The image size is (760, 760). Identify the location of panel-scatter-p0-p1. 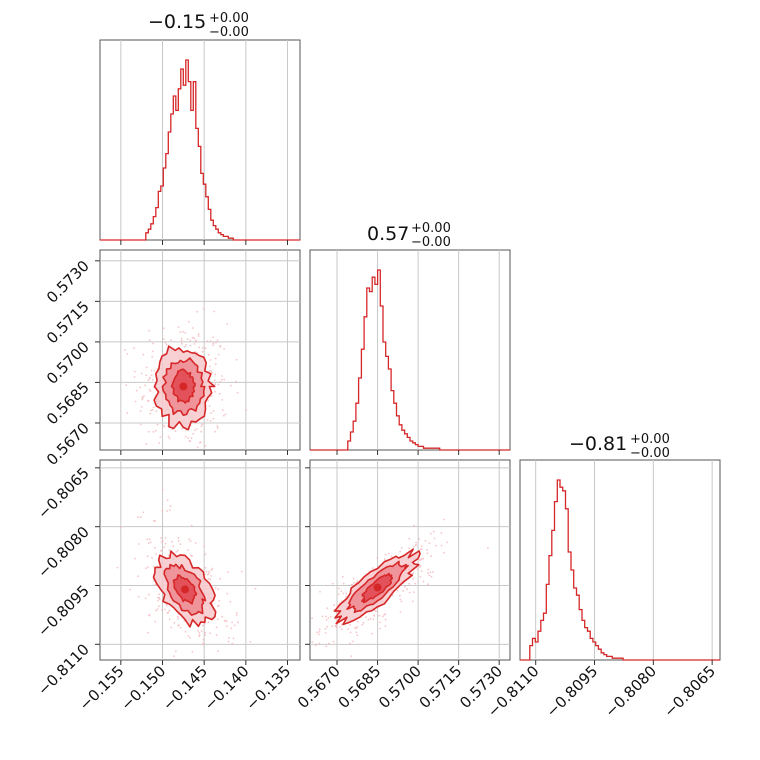
(200, 350).